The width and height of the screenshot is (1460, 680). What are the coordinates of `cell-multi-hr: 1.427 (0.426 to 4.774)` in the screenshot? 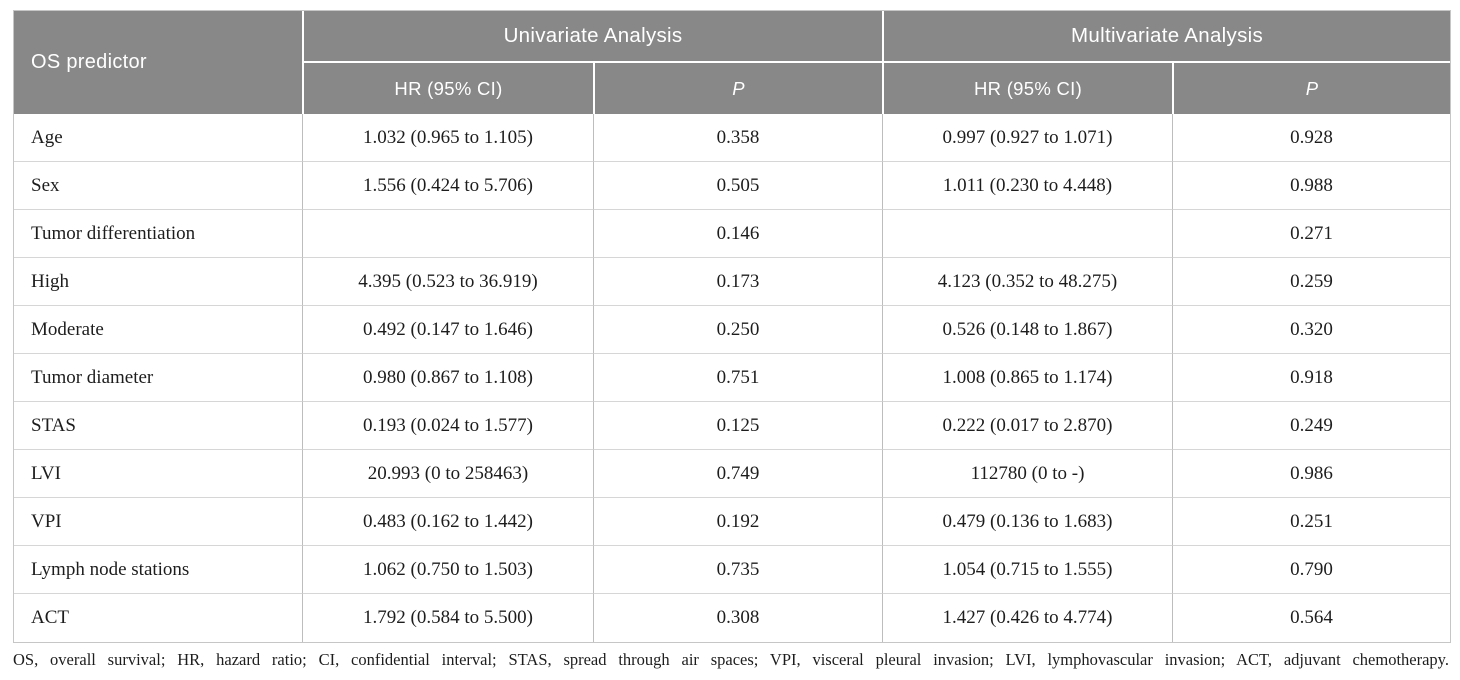 It's located at (1027, 618).